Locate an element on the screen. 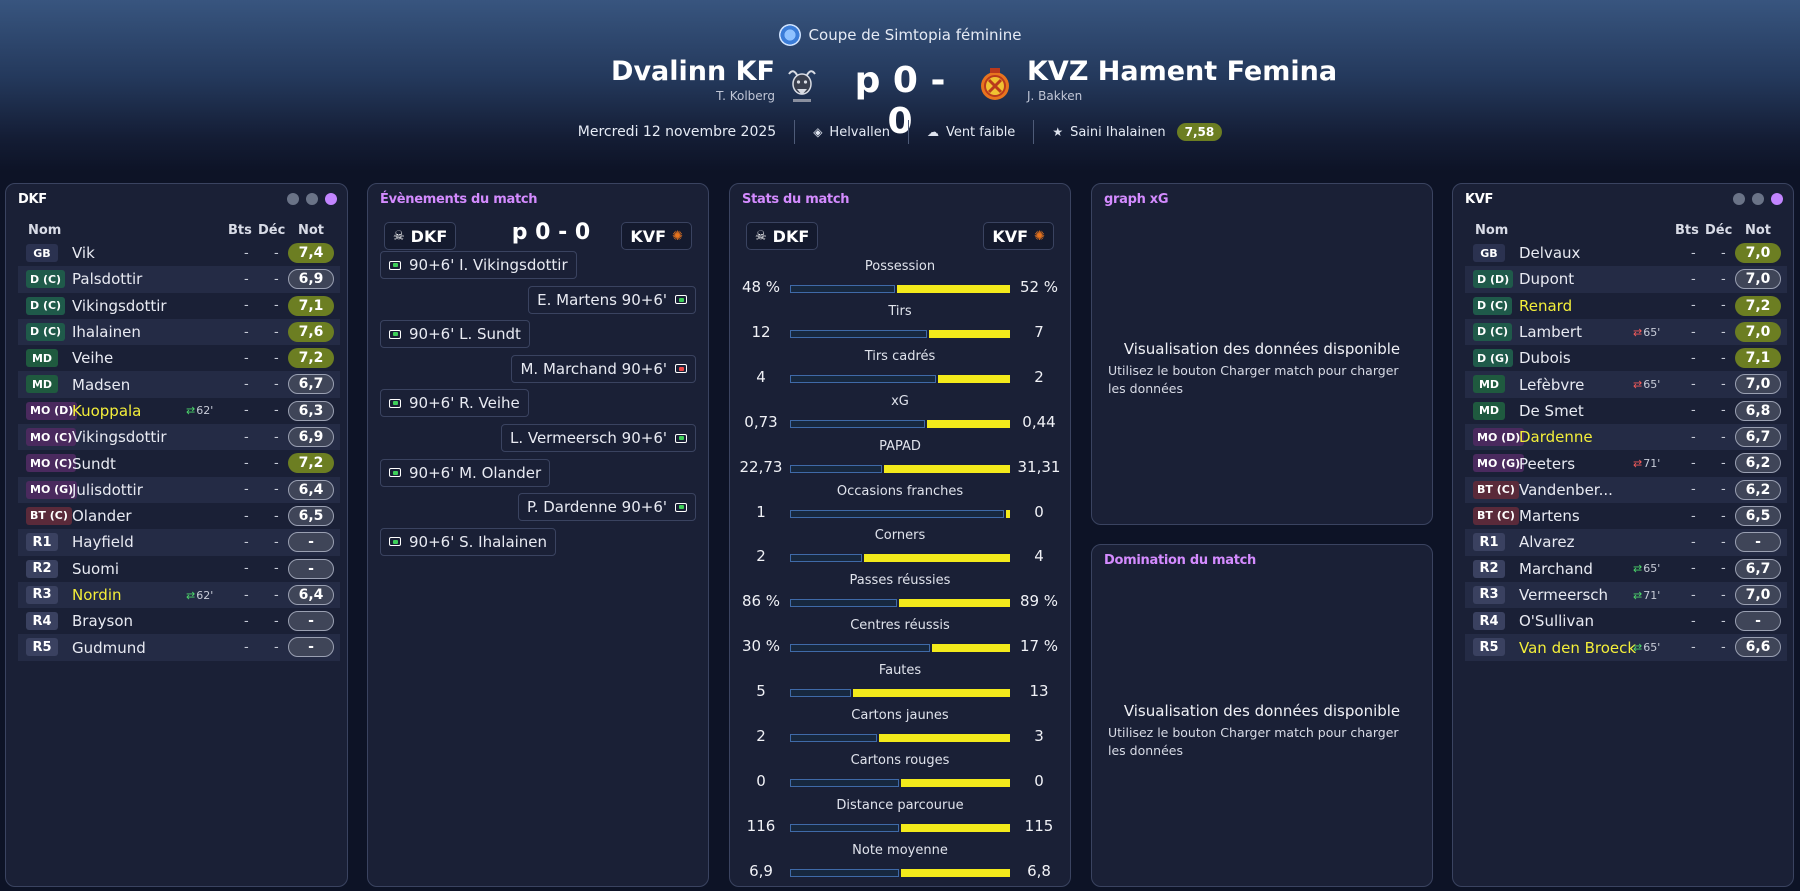 This screenshot has width=1800, height=891. player-row: D (D) Dupont - -7,0 is located at coordinates (1626, 279).